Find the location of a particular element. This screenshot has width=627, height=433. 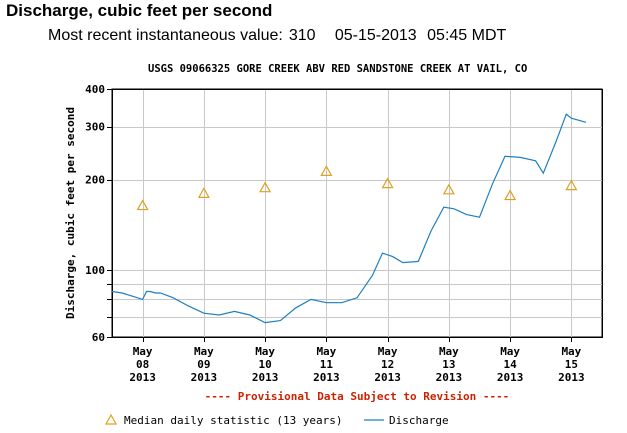

x-tick-label: 10 is located at coordinates (265, 364).